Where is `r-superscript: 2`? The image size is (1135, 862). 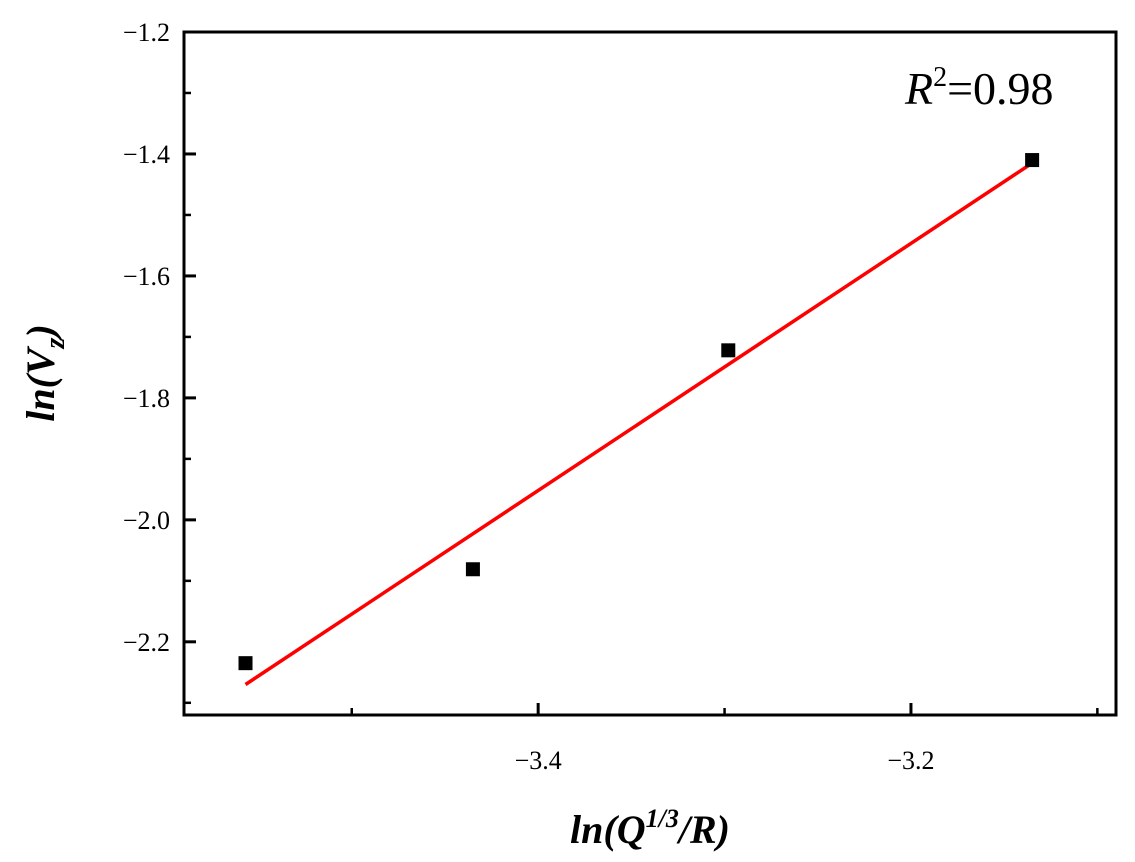
r-superscript: 2 is located at coordinates (940, 77).